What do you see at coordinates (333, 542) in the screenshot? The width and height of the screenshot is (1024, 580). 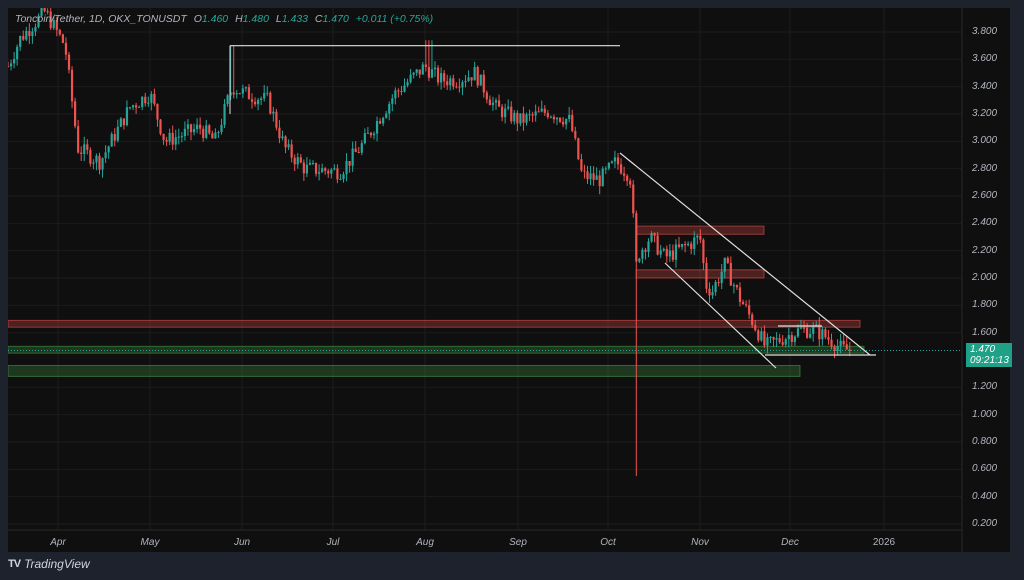 I see `time-tick: Jul` at bounding box center [333, 542].